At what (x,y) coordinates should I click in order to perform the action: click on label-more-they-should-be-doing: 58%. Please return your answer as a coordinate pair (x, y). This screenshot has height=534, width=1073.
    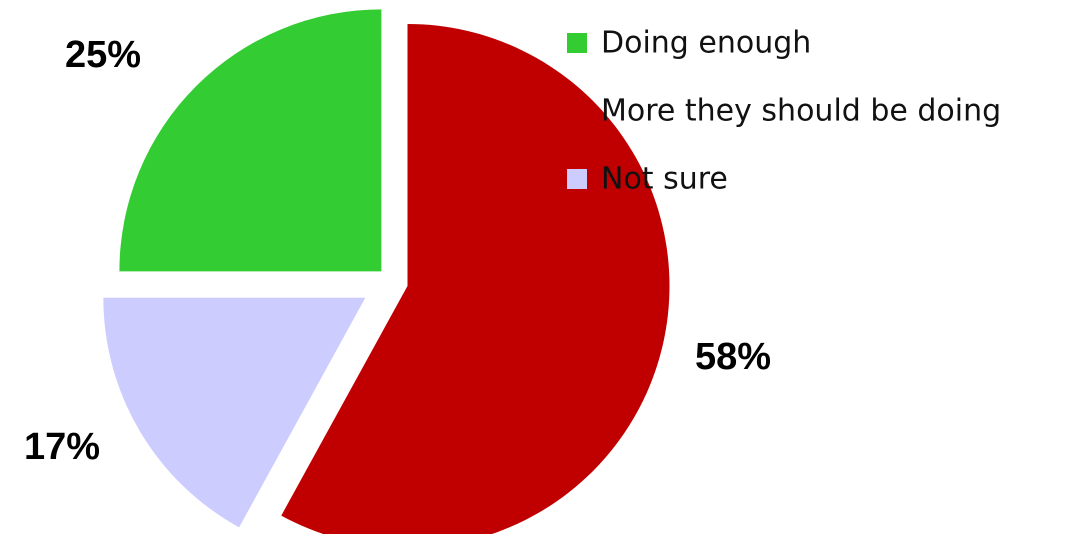
    Looking at the image, I should click on (733, 357).